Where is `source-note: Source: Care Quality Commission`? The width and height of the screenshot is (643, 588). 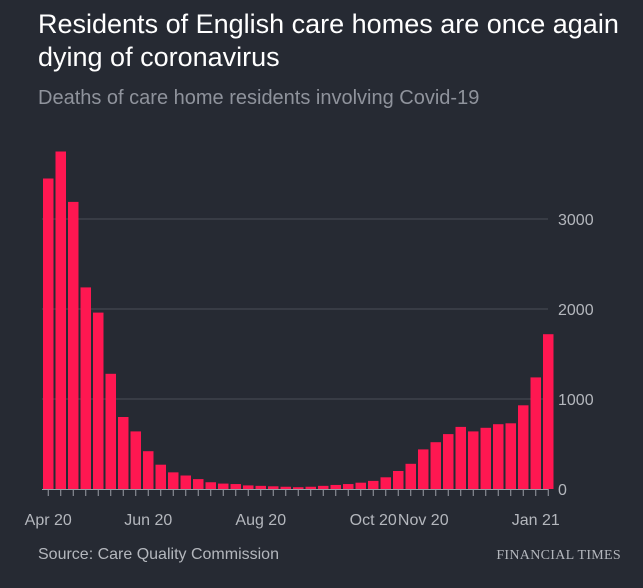 source-note: Source: Care Quality Commission is located at coordinates (158, 554).